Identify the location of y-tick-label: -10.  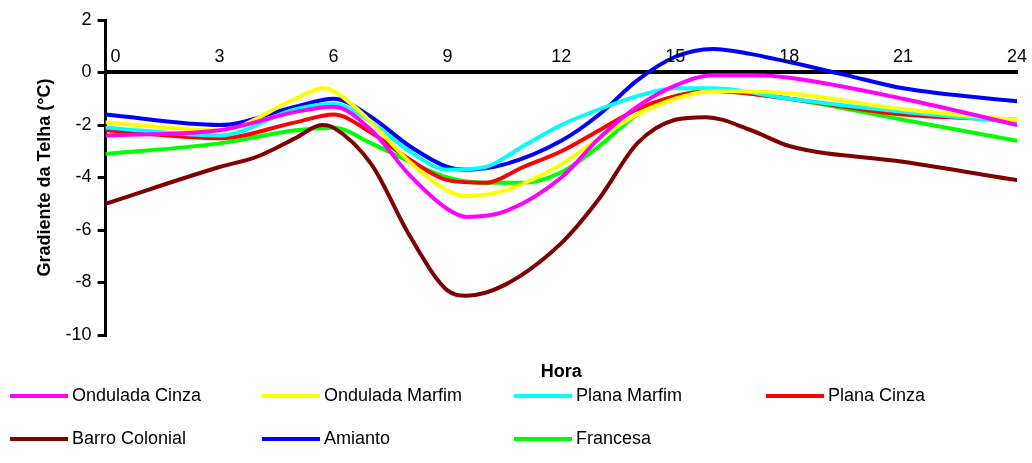
(78, 333).